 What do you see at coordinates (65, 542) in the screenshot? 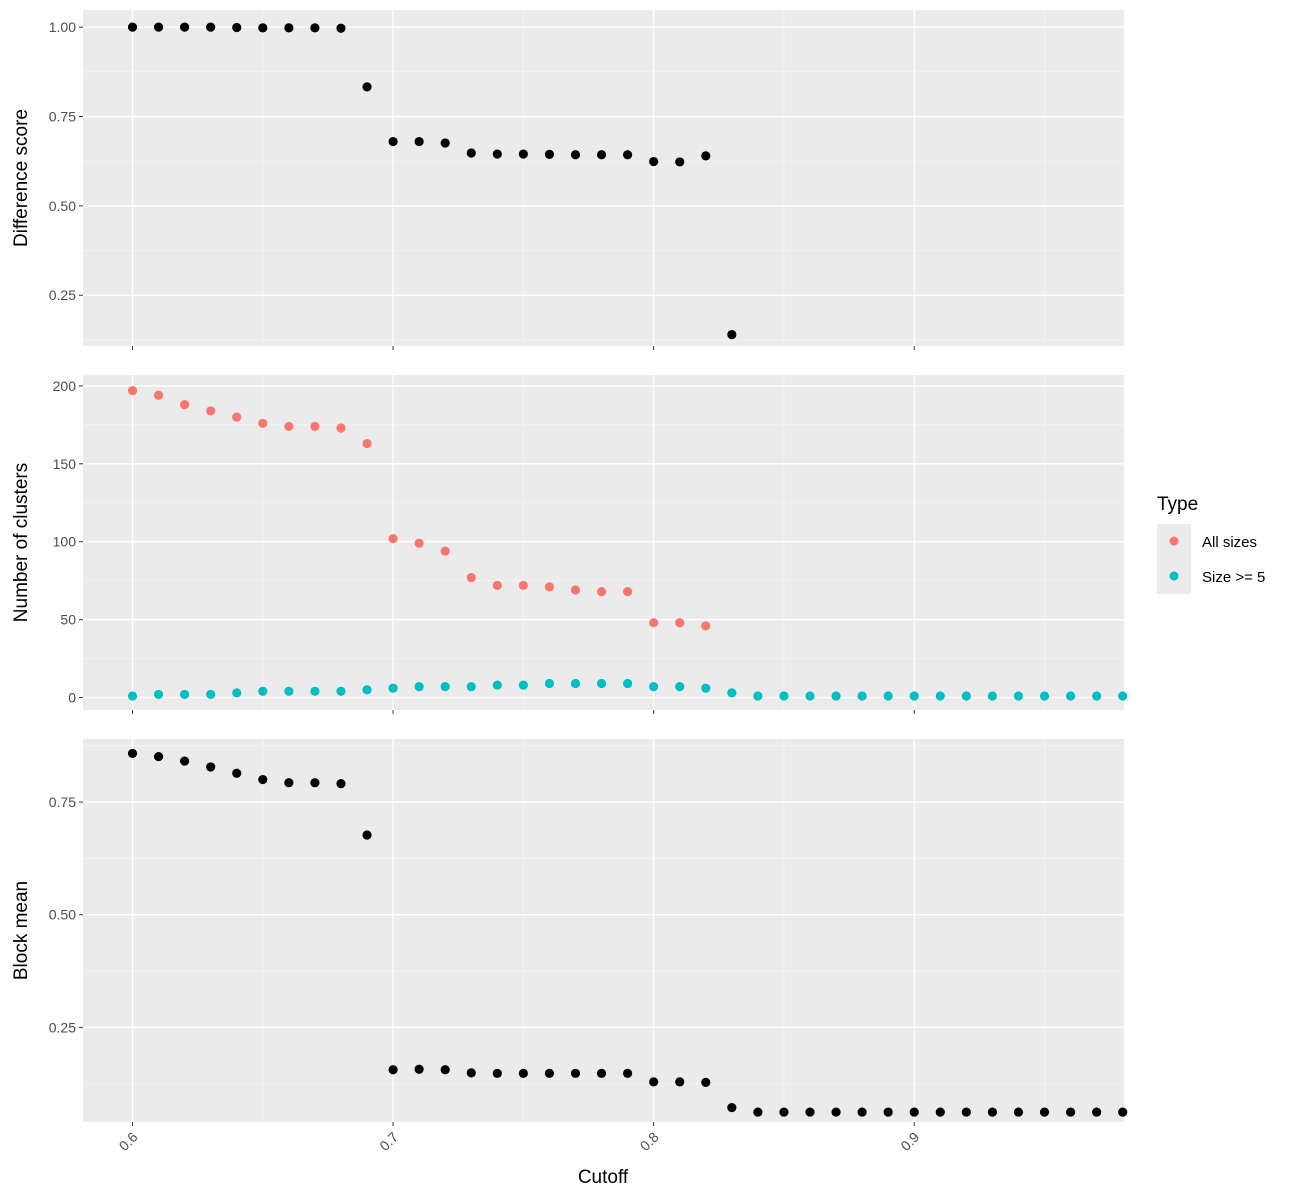
I see `y-tick-label: 100` at bounding box center [65, 542].